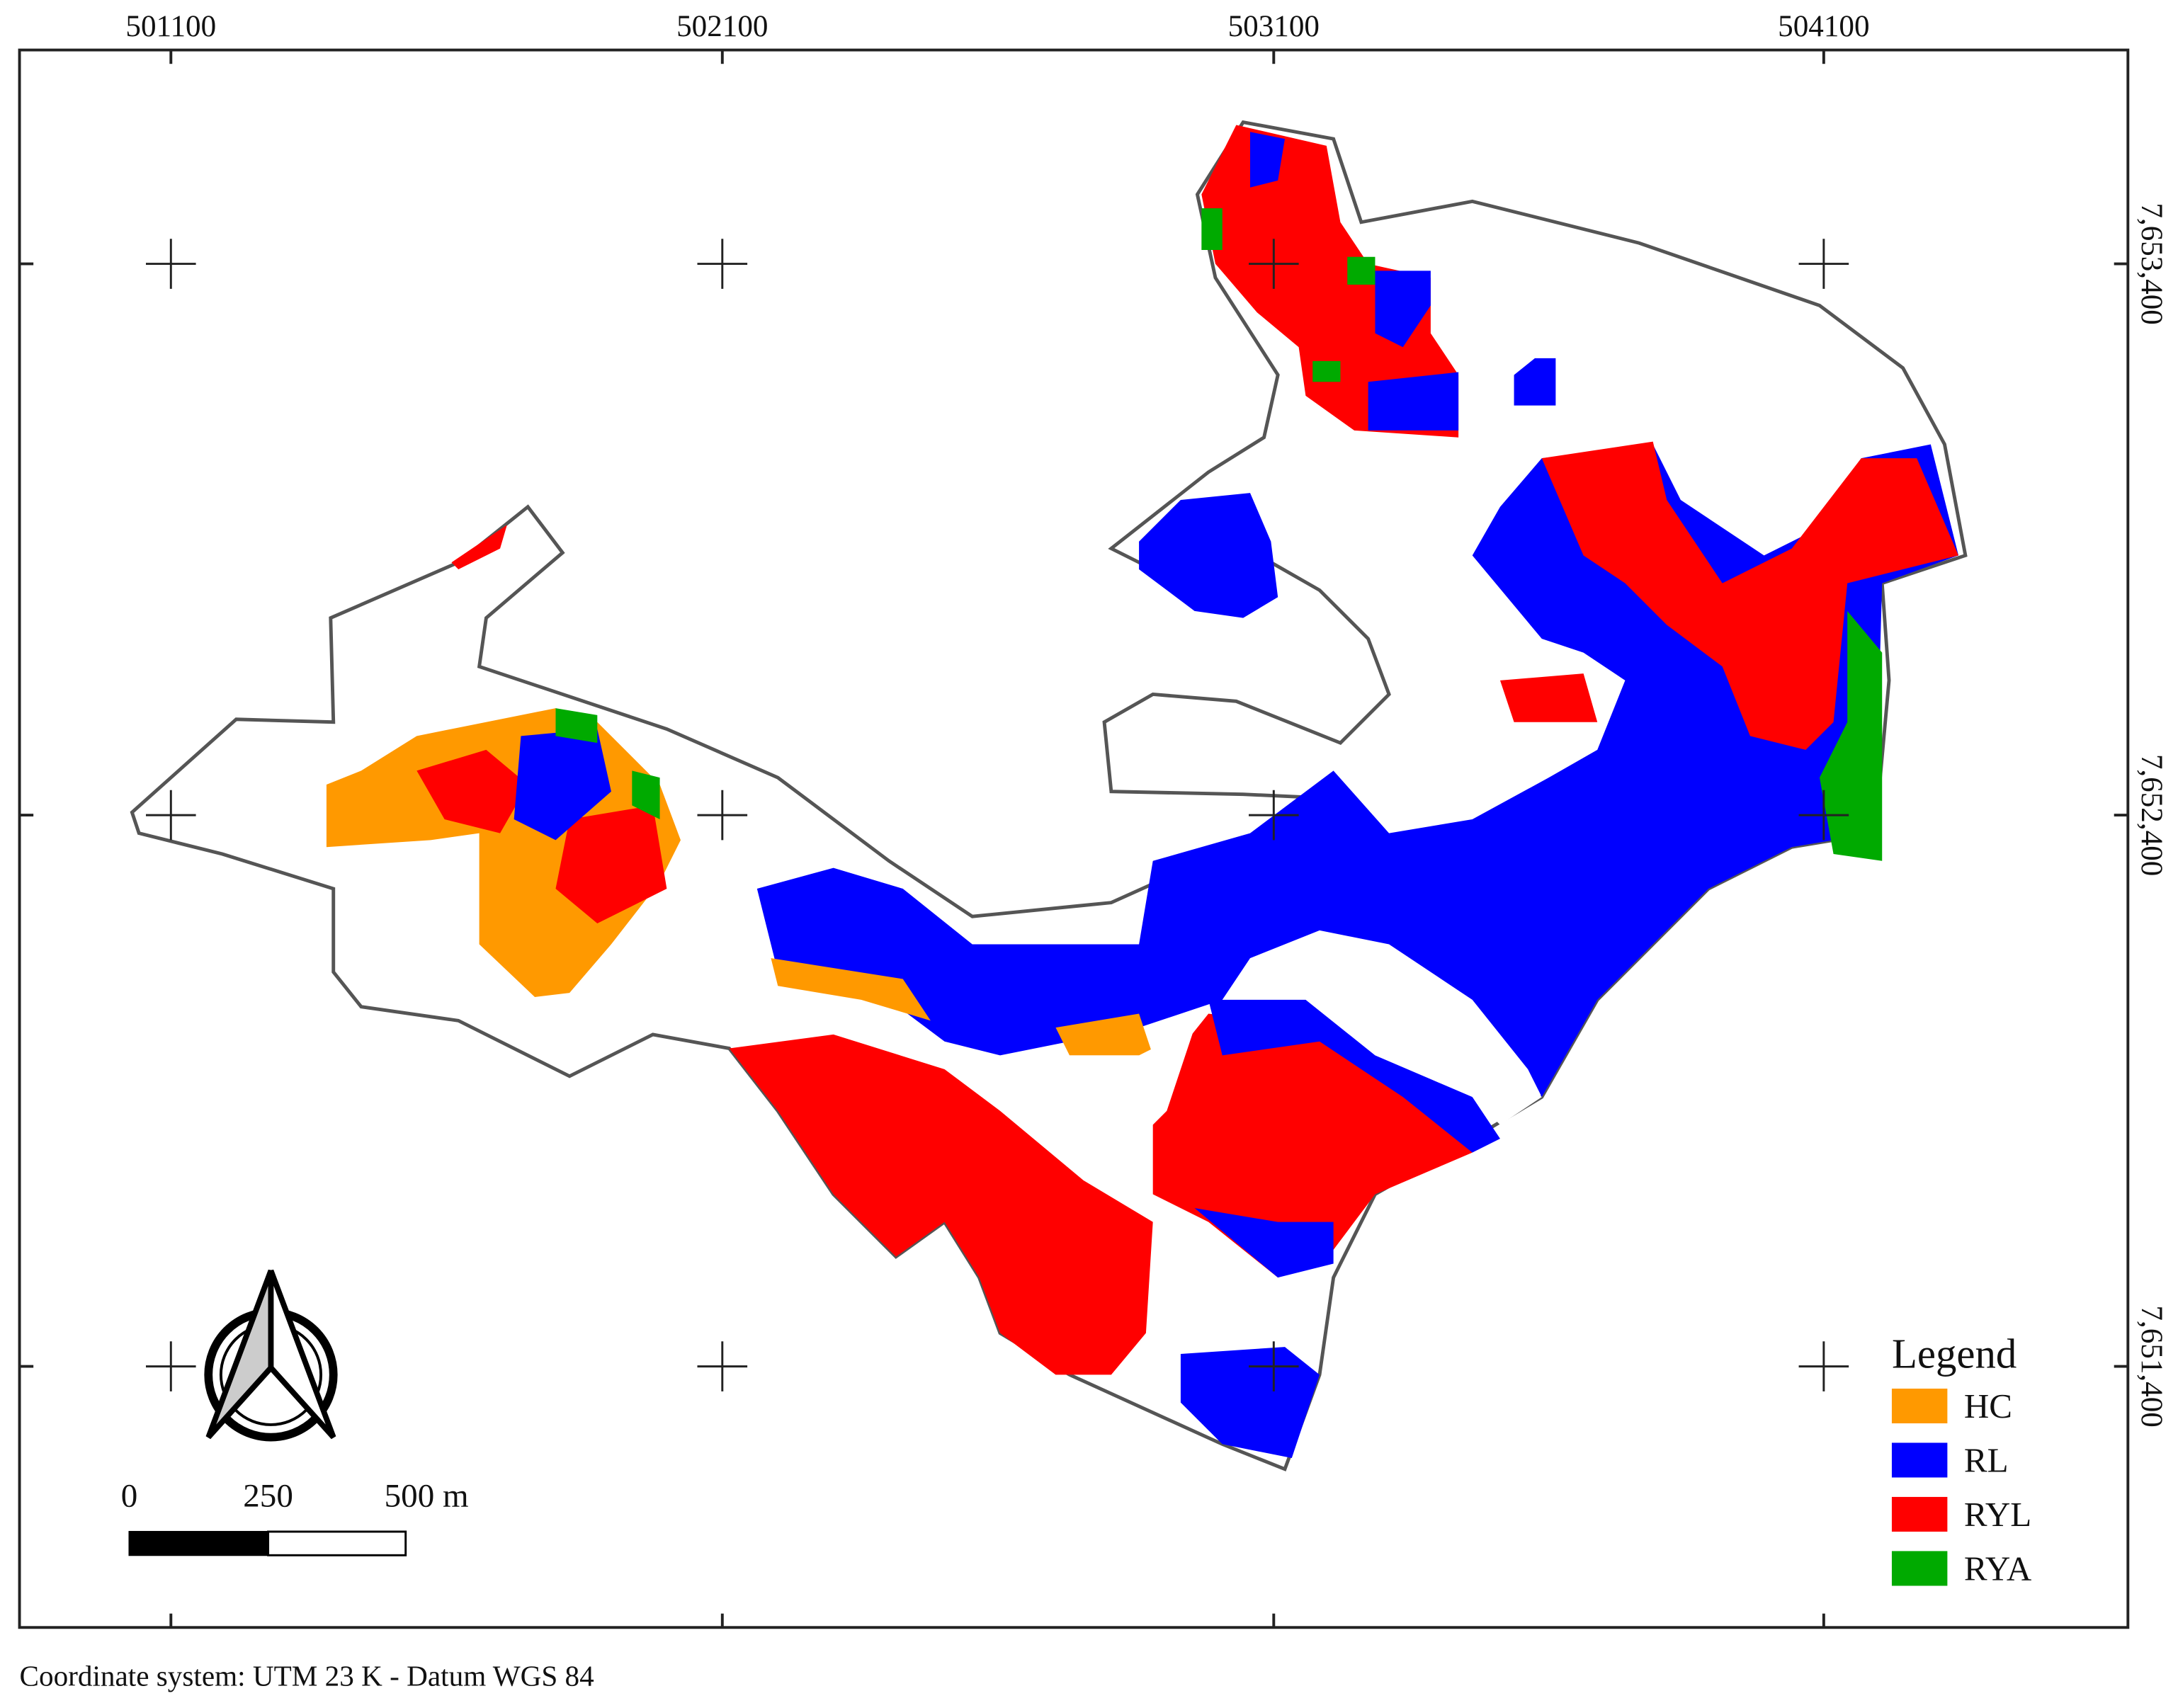  What do you see at coordinates (268, 1497) in the screenshot?
I see `scale-label: 250` at bounding box center [268, 1497].